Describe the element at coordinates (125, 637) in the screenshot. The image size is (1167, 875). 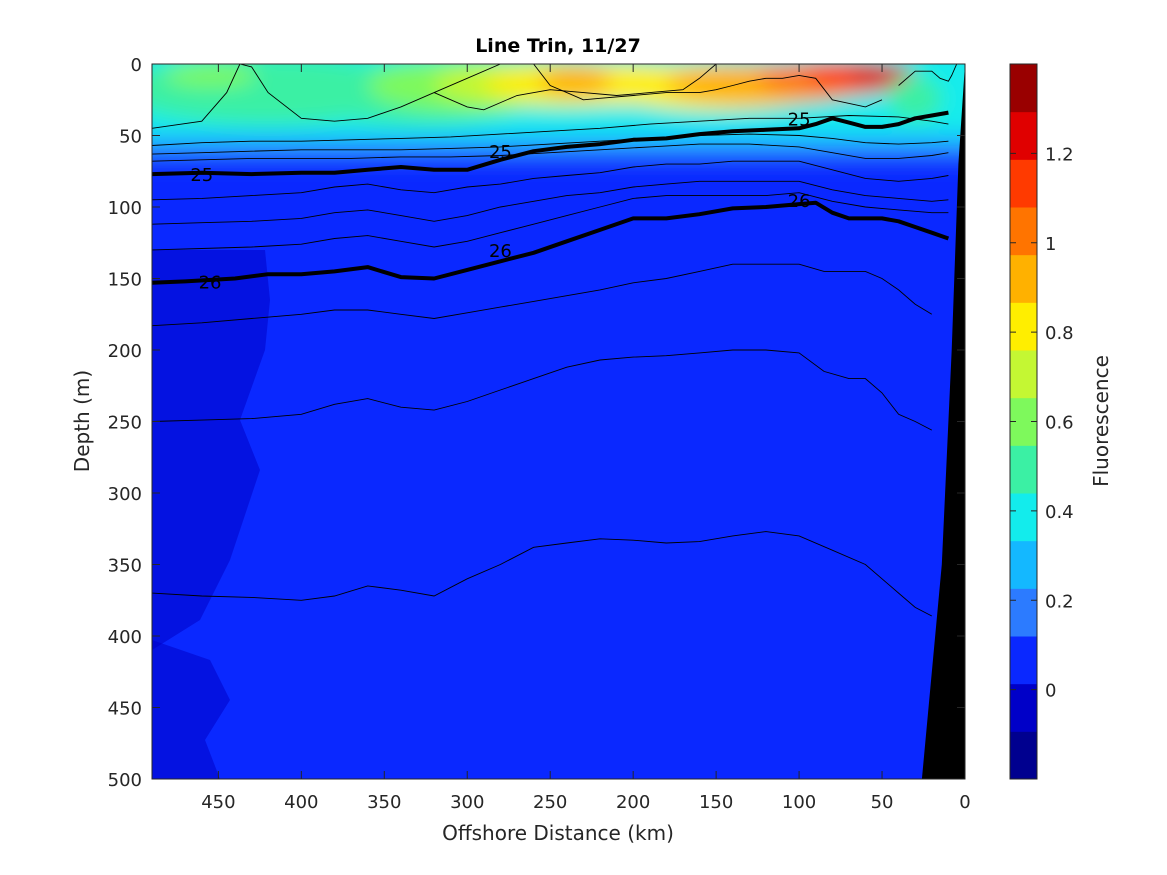
I see `y-tick-label-8: 400` at that location.